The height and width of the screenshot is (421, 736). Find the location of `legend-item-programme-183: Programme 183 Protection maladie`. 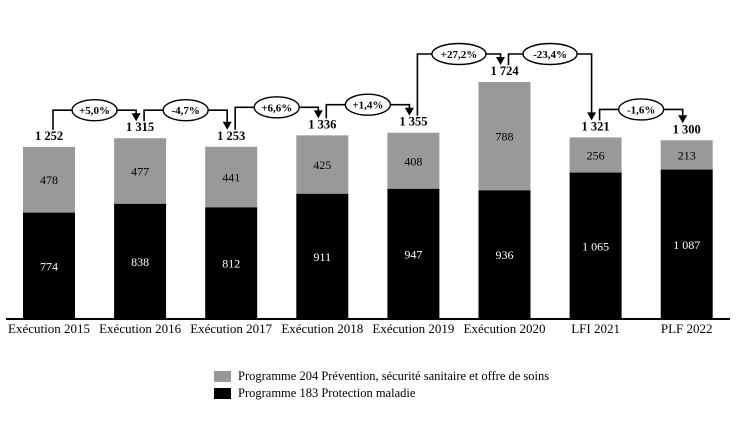

legend-item-programme-183: Programme 183 Protection maladie is located at coordinates (381, 393).